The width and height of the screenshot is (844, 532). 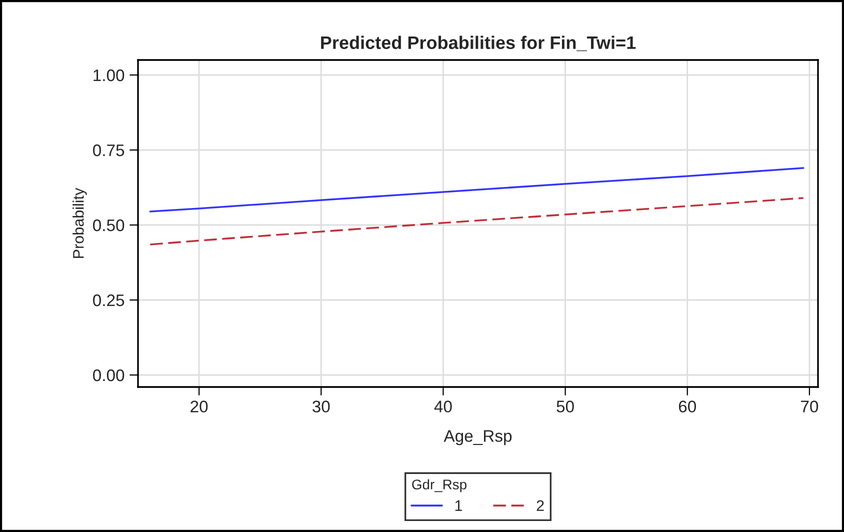 I want to click on y-tick-label: 1.00, so click(x=109, y=75).